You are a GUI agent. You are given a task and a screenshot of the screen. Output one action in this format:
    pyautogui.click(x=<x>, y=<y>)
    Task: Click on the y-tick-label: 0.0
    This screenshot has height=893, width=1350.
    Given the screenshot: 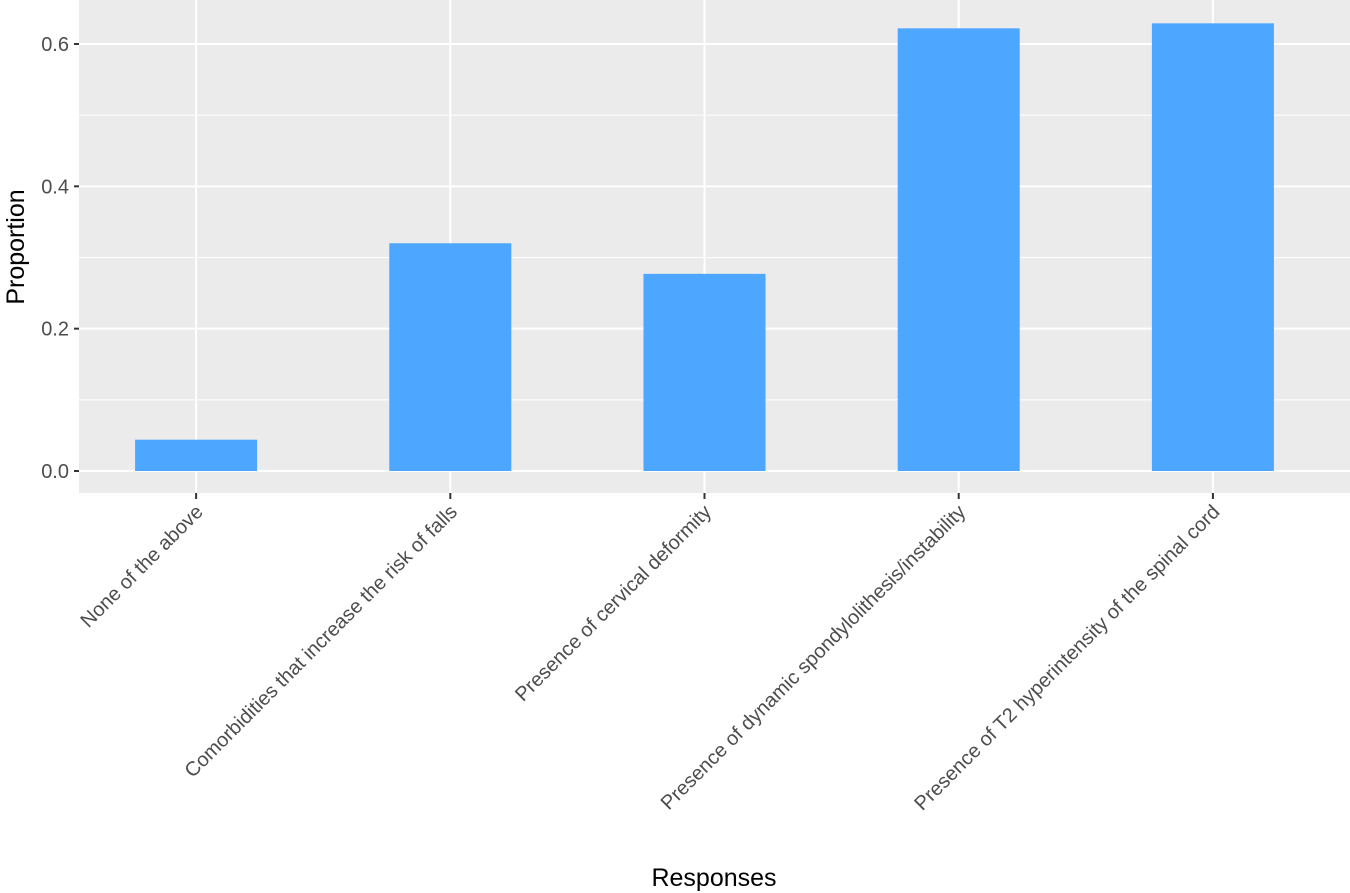 What is the action you would take?
    pyautogui.click(x=55, y=472)
    